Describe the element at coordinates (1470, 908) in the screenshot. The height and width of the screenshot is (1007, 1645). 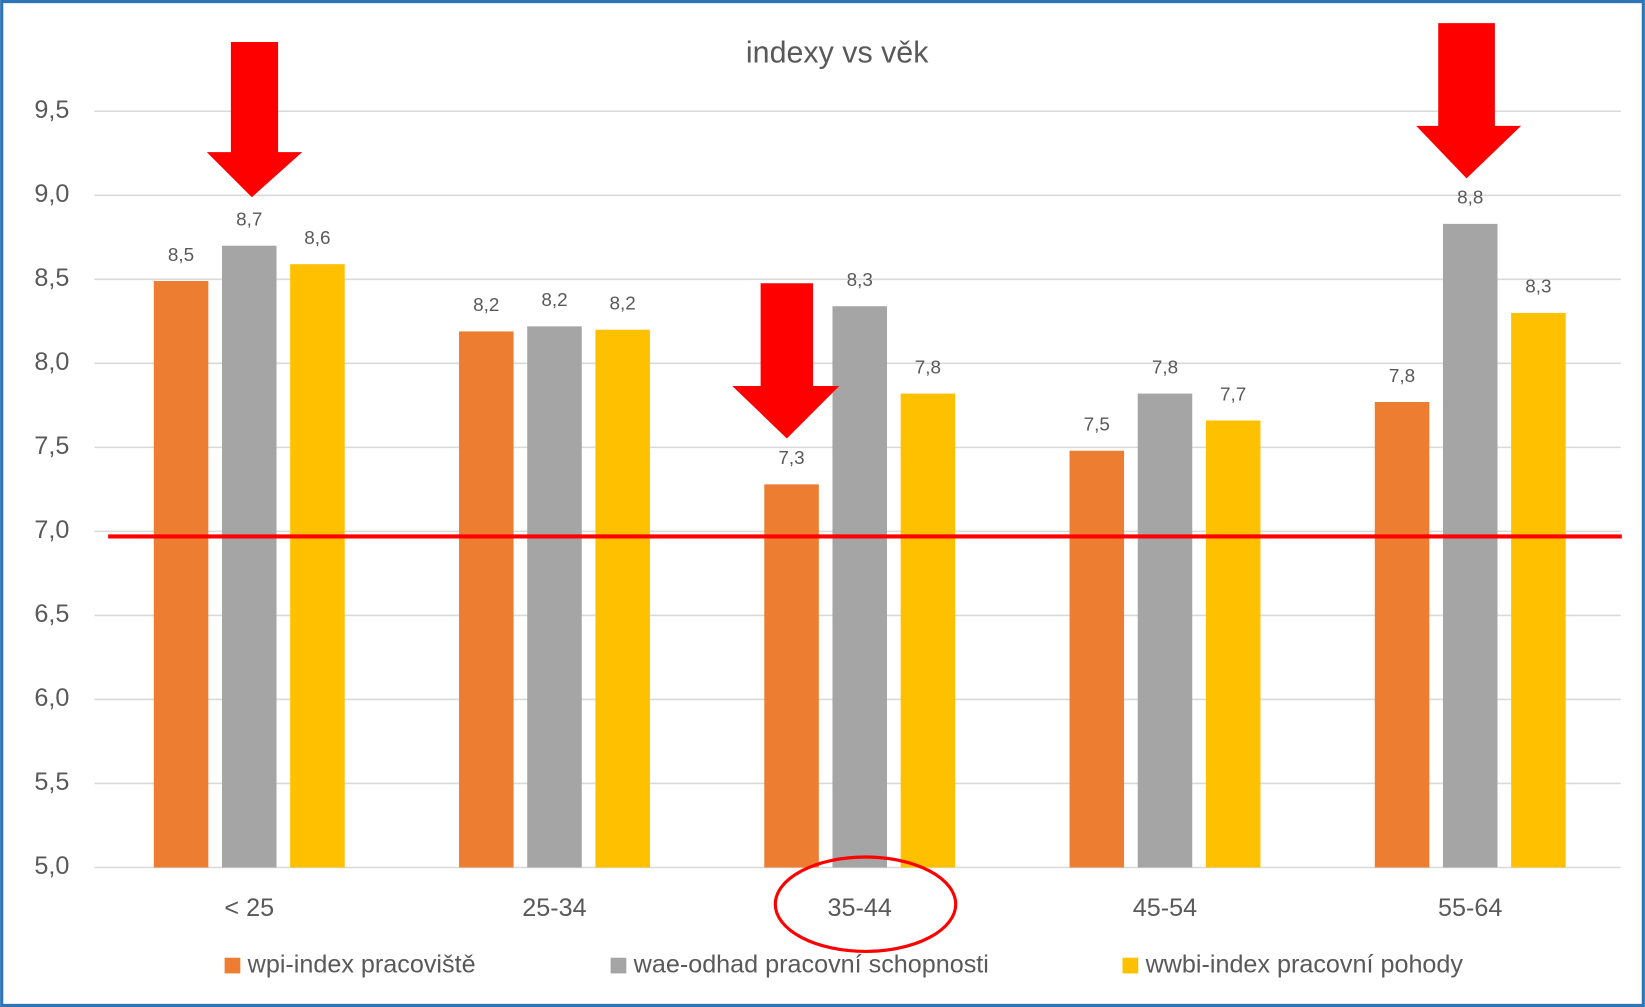
I see `x-tick-label: 55-64` at that location.